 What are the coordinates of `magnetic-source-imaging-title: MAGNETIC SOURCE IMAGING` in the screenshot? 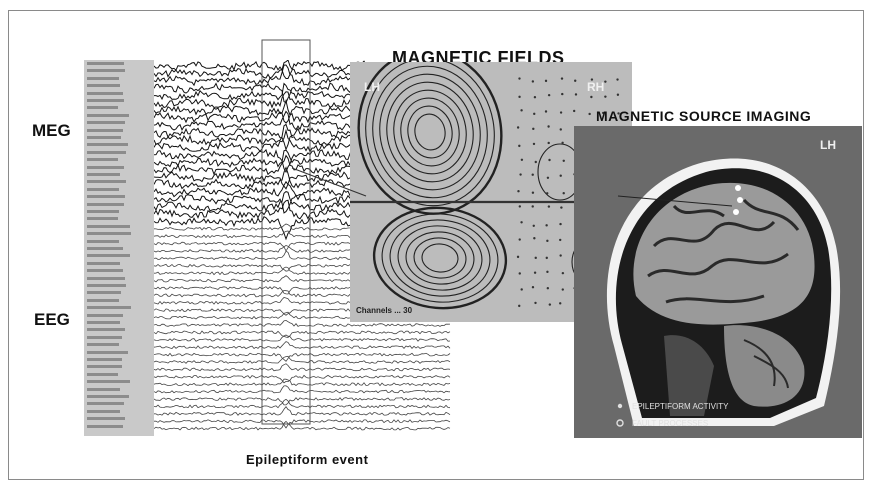 It's located at (704, 116).